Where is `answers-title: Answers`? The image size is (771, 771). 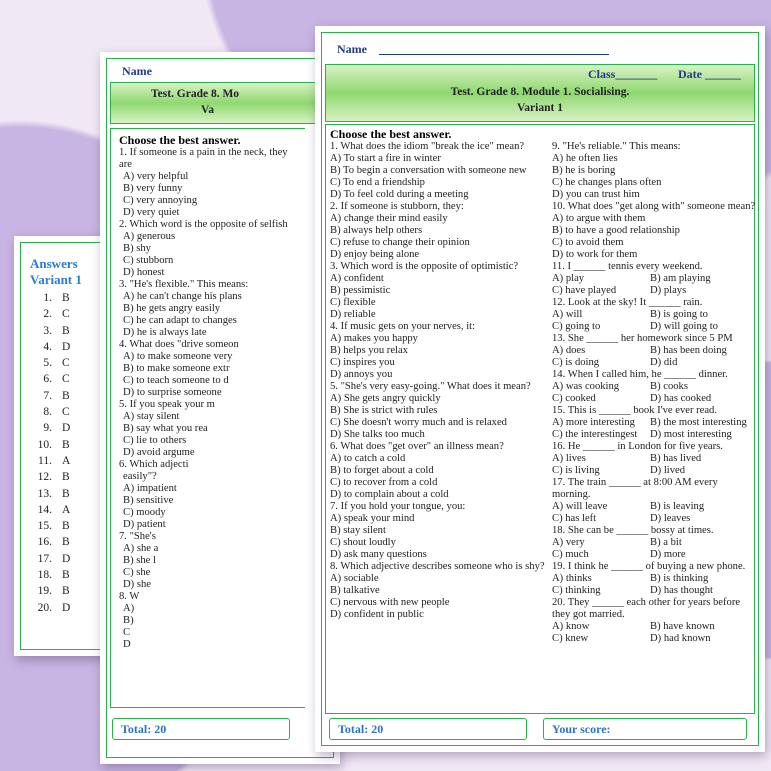
answers-title: Answers is located at coordinates (54, 263).